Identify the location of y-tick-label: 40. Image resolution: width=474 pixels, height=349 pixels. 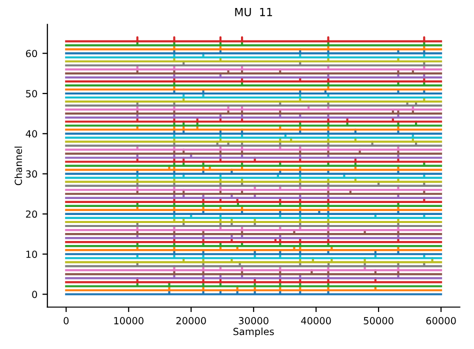
(32, 134).